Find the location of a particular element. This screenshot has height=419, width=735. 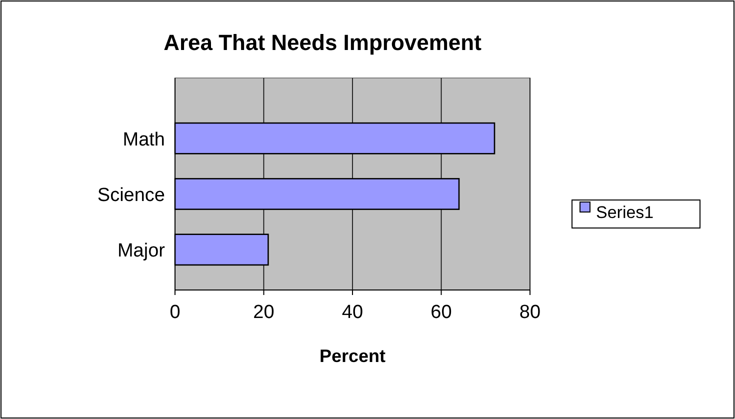

x-tick-label: 20 is located at coordinates (263, 312).